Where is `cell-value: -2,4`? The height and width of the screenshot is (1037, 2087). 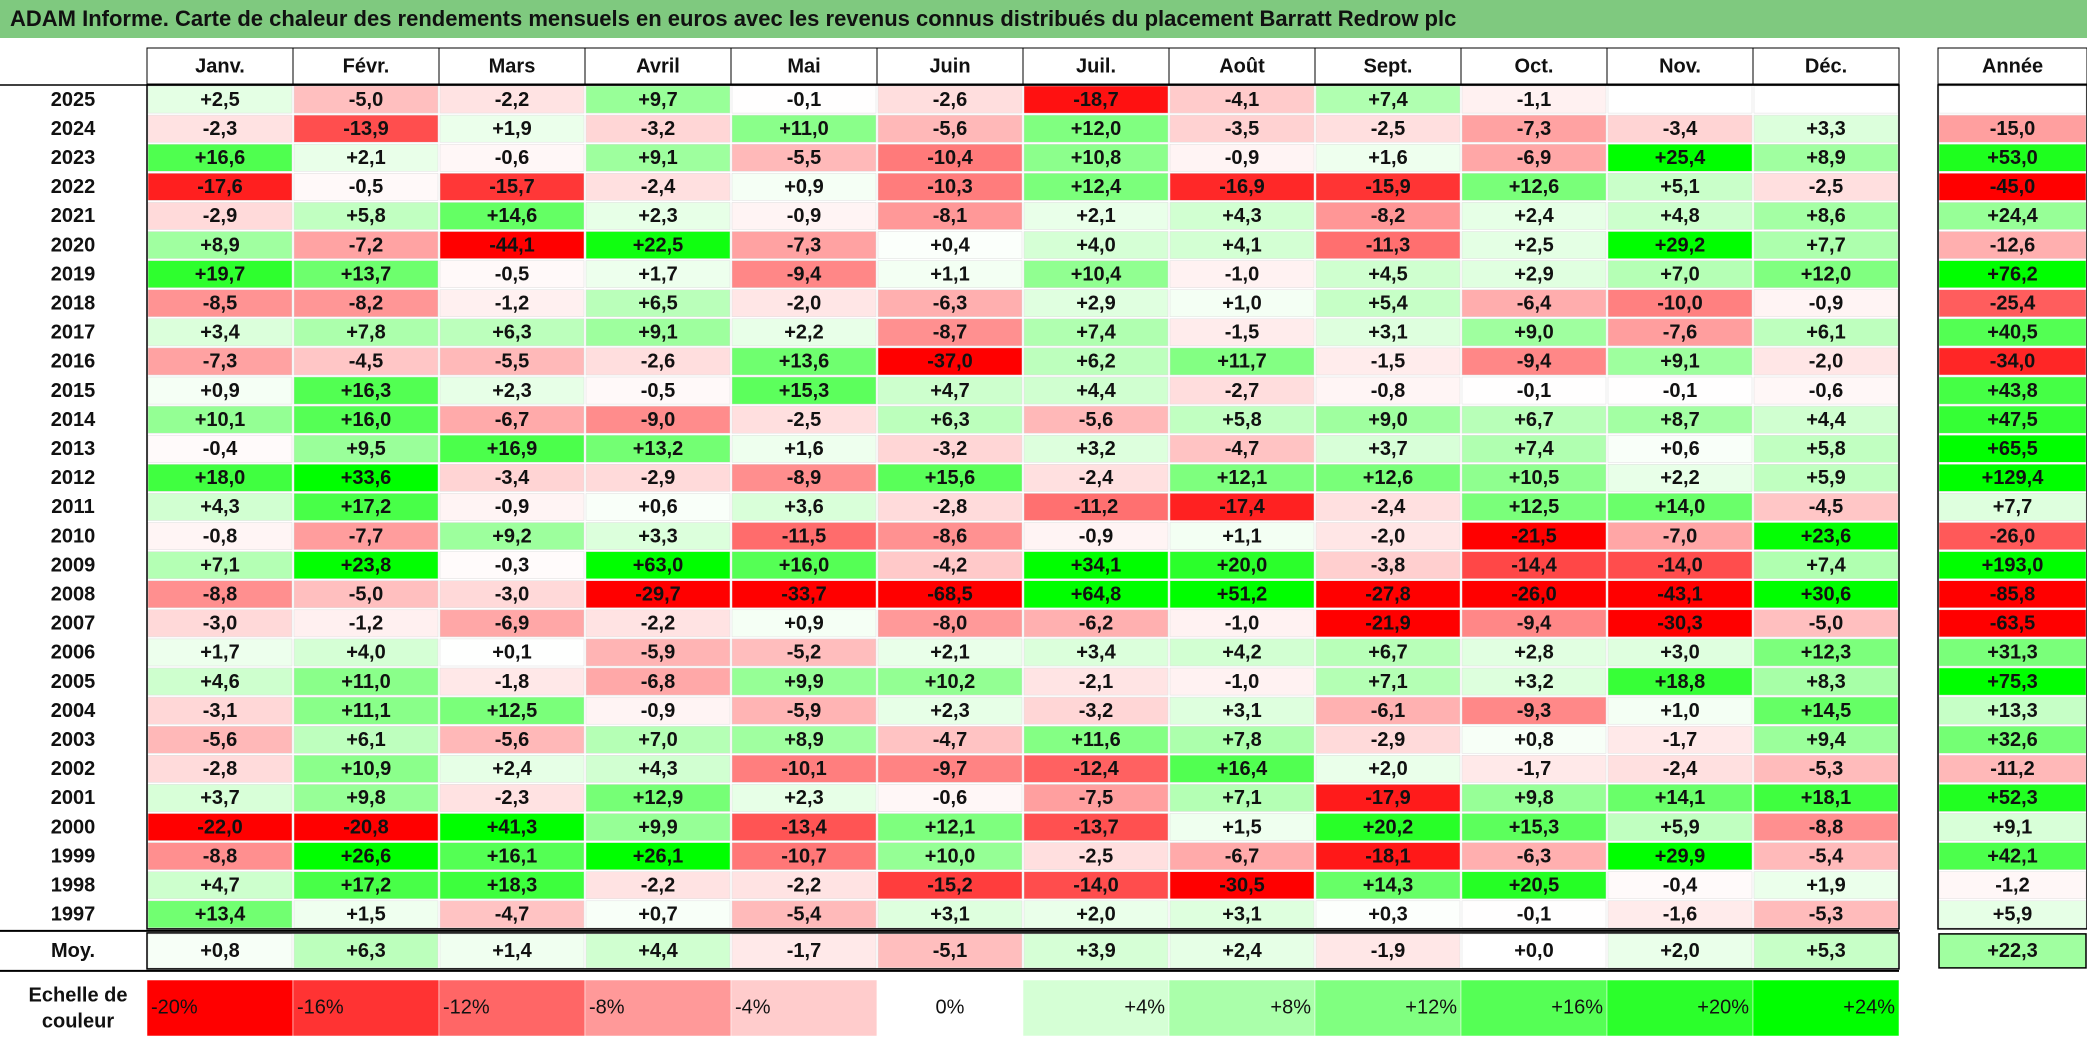
cell-value: -2,4 is located at coordinates (658, 187).